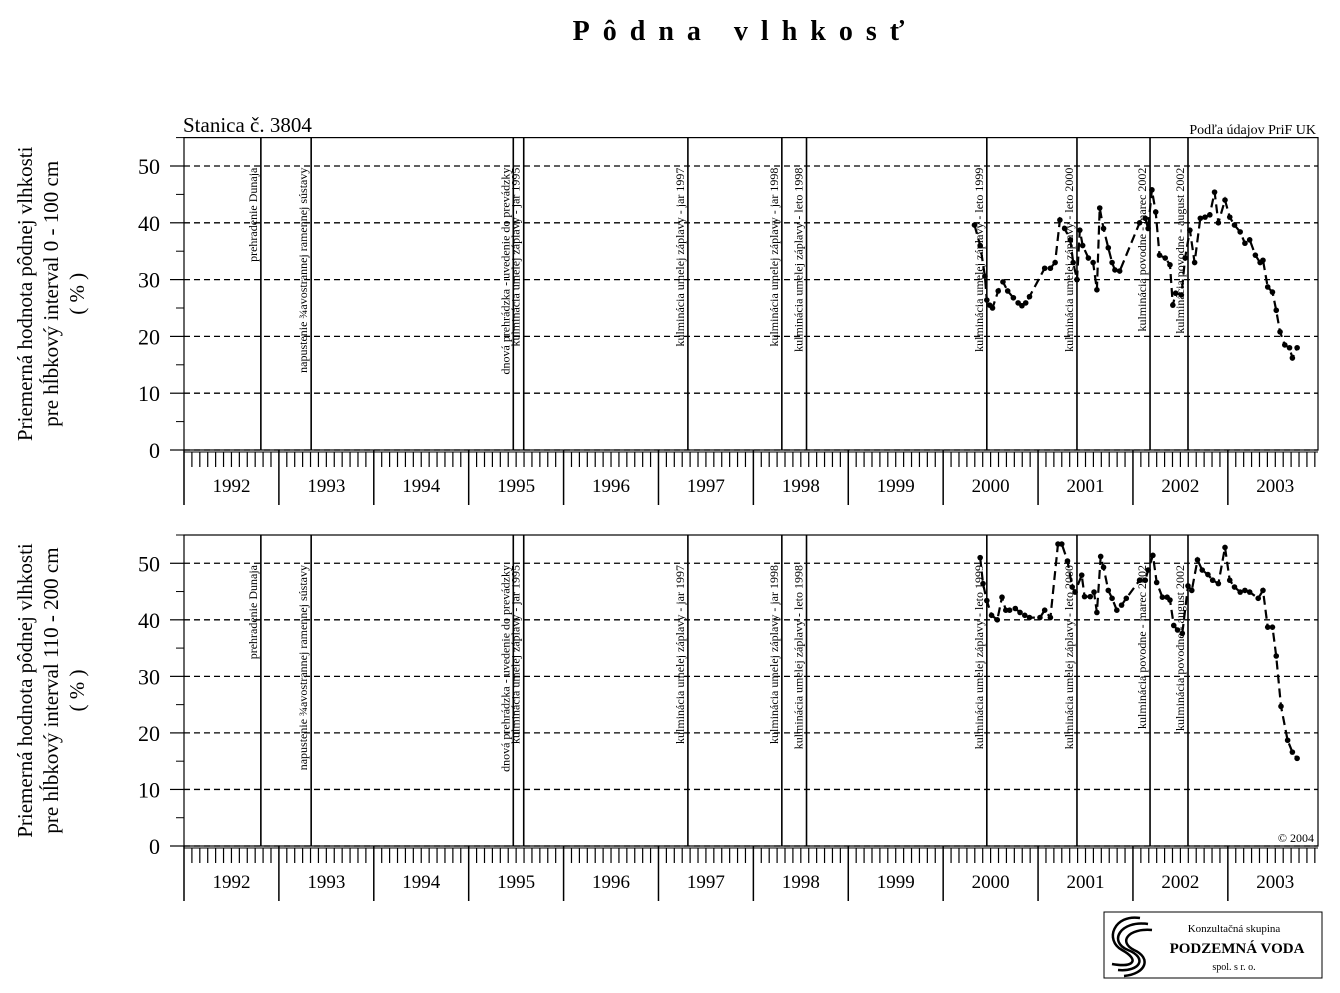 This screenshot has height=993, width=1340. I want to click on x-tick-label: 1997, so click(706, 486).